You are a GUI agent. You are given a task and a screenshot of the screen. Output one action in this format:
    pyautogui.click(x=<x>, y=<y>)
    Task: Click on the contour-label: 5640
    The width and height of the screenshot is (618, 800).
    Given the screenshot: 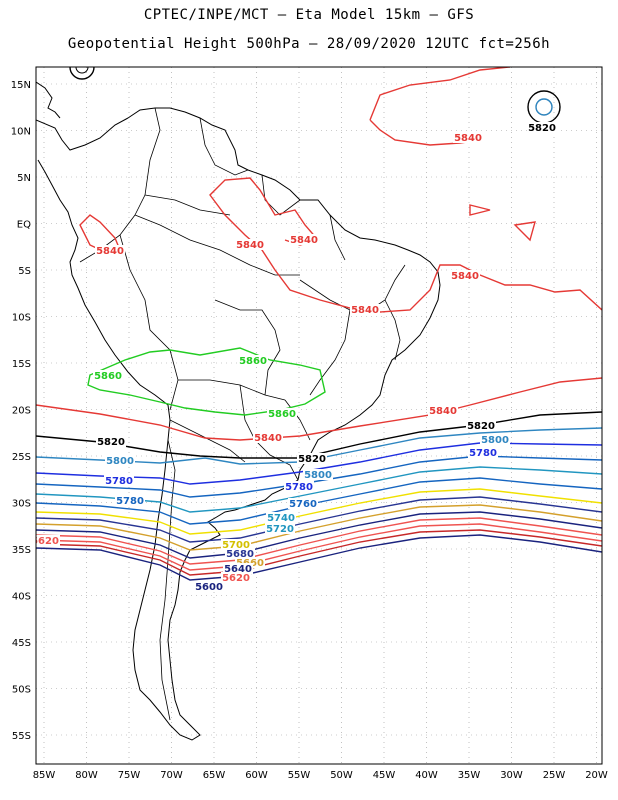 What is the action you would take?
    pyautogui.click(x=238, y=569)
    